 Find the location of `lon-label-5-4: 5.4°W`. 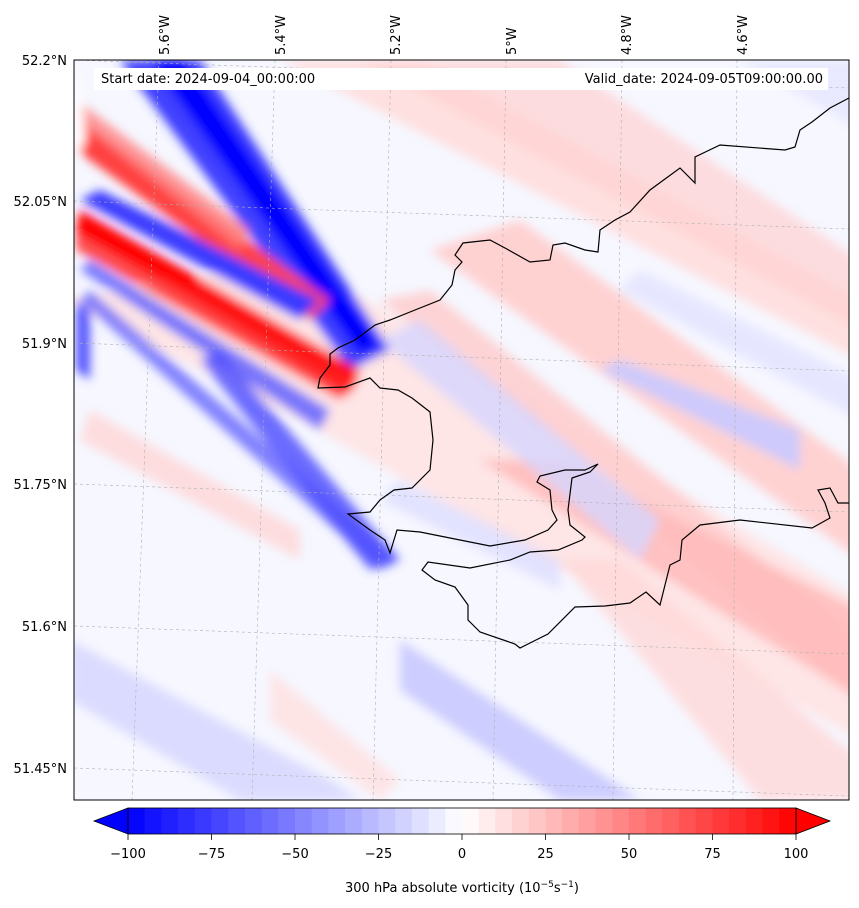

lon-label-5-4: 5.4°W is located at coordinates (281, 35).